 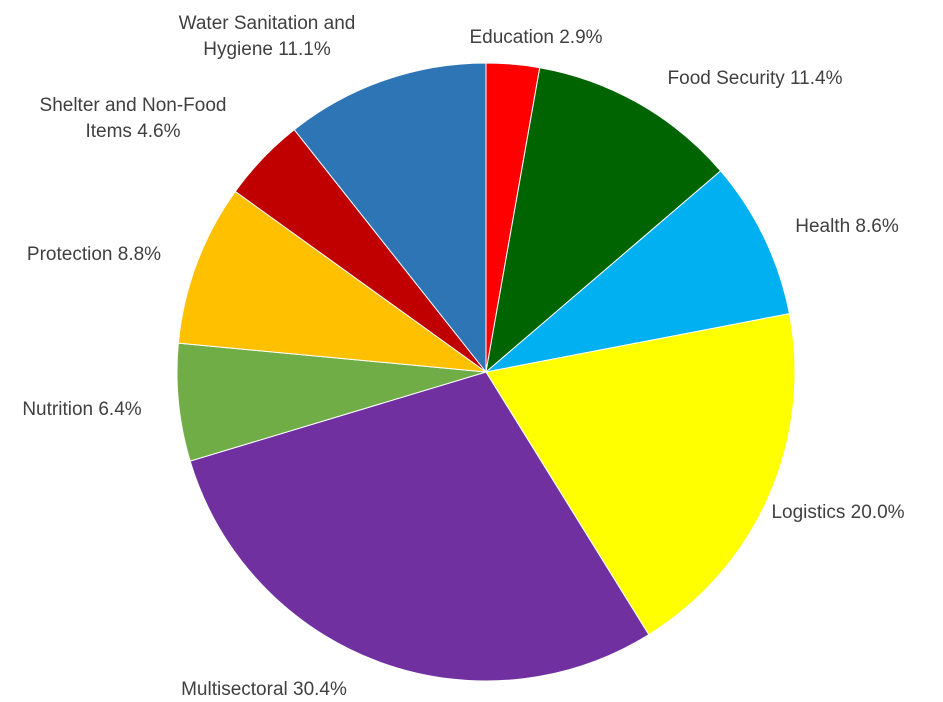 I want to click on pie-slice-health, so click(x=637, y=271).